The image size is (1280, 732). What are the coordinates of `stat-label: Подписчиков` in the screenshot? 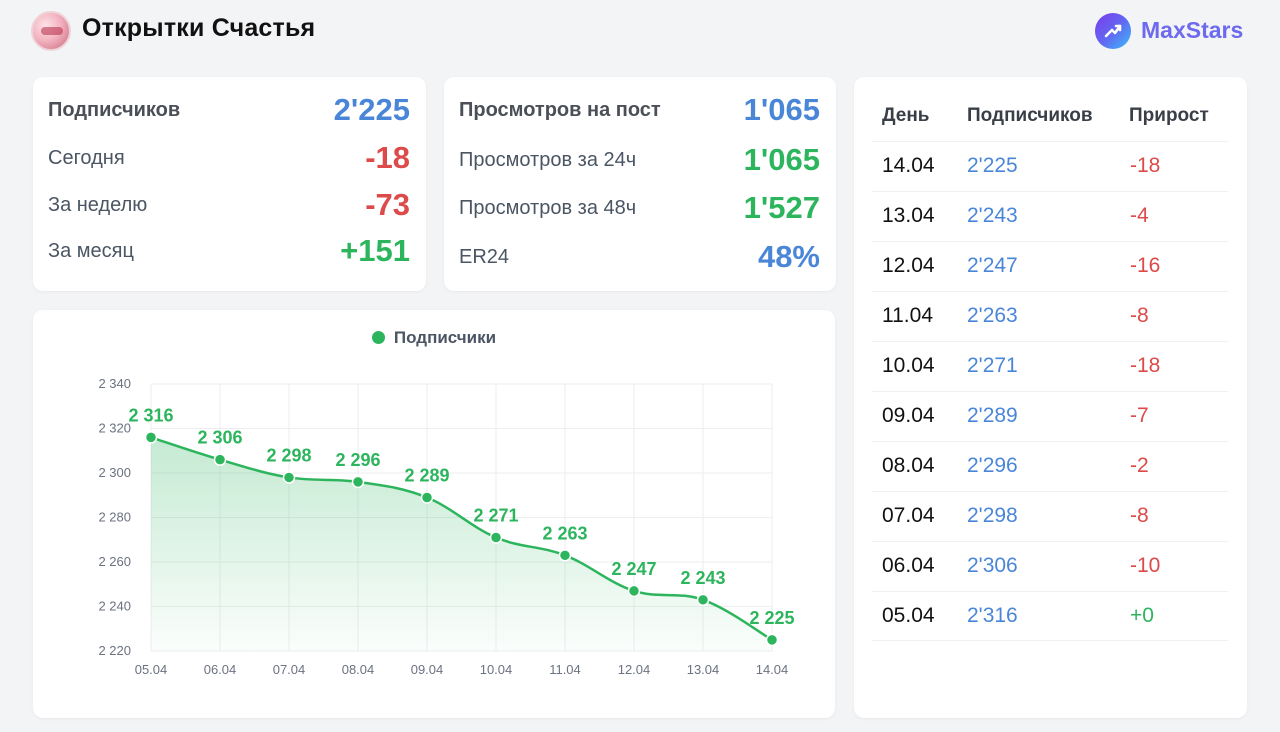 It's located at (114, 109).